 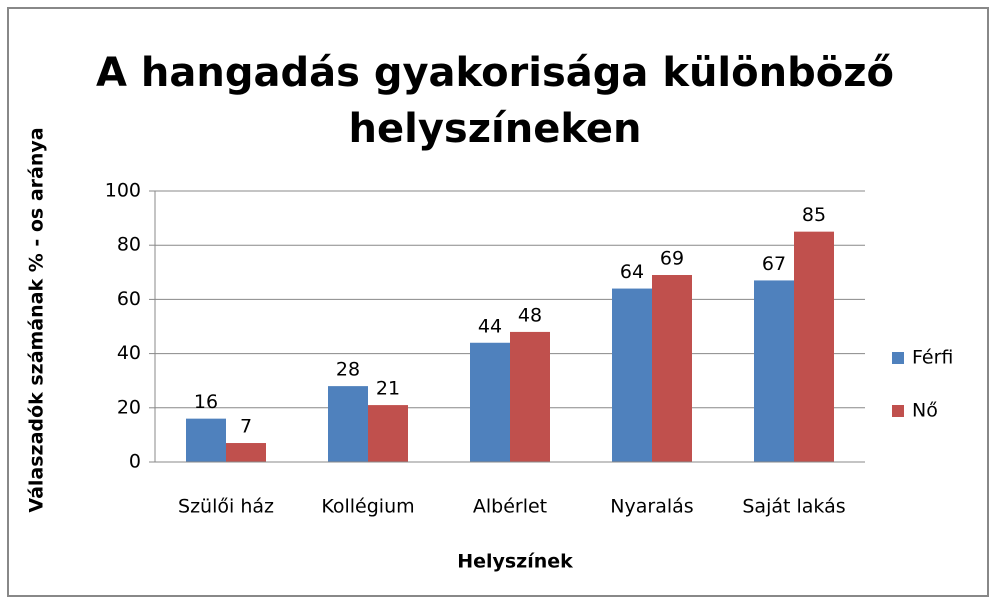 I want to click on y-tick-label: 60, so click(x=129, y=299).